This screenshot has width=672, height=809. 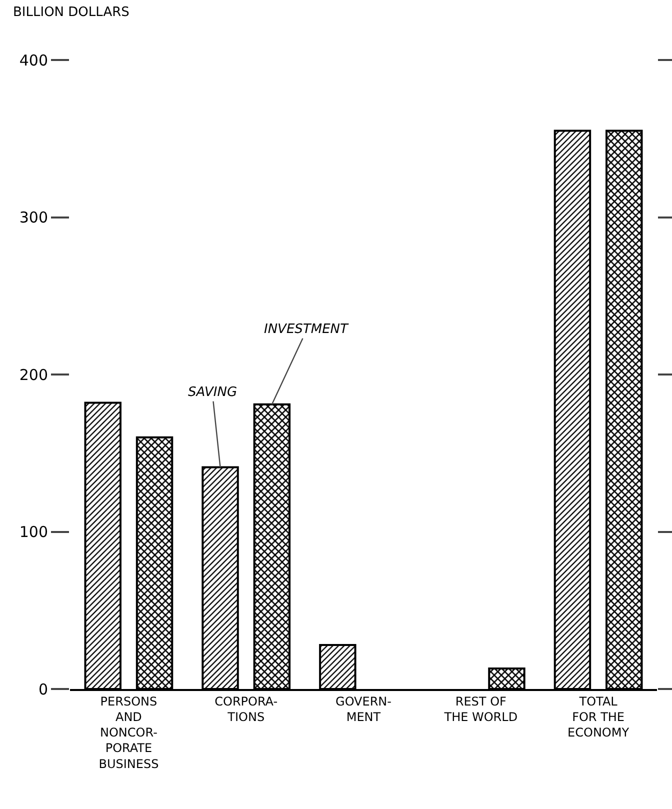 What do you see at coordinates (33, 532) in the screenshot?
I see `y-tick-label: 100` at bounding box center [33, 532].